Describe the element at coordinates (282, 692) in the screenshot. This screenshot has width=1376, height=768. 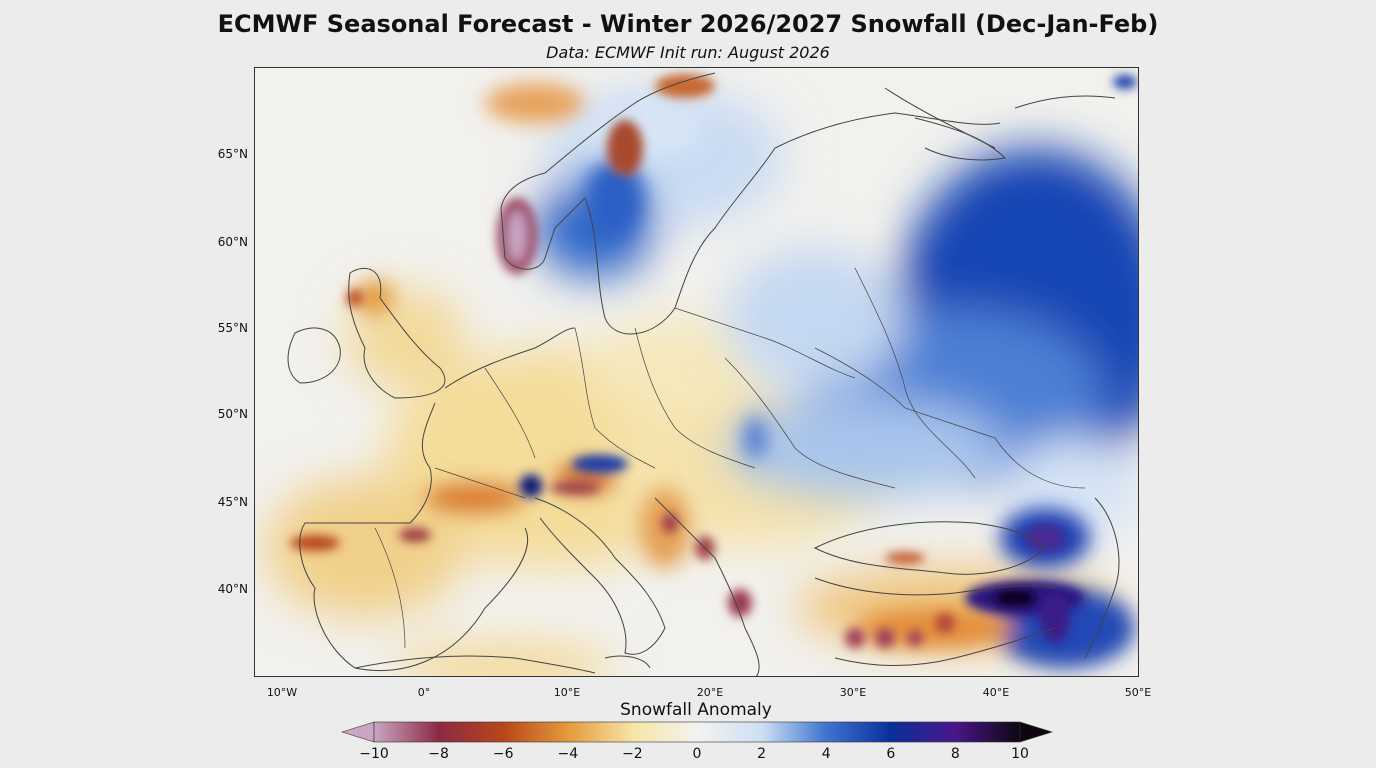
I see `lon-label-10w: 10°W` at that location.